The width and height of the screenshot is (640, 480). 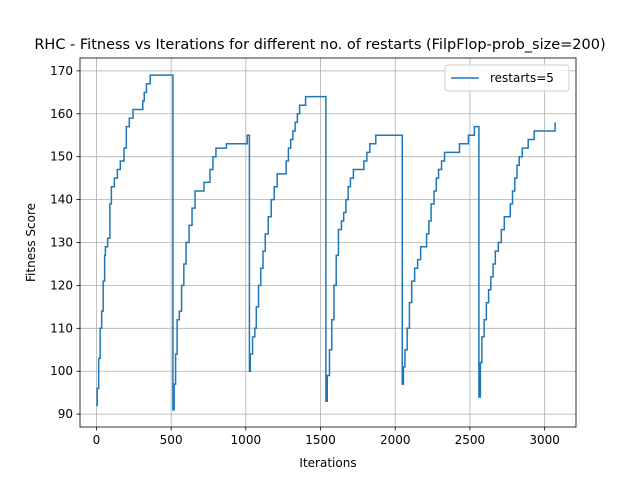 I want to click on y-tick-label: 160, so click(x=61, y=114).